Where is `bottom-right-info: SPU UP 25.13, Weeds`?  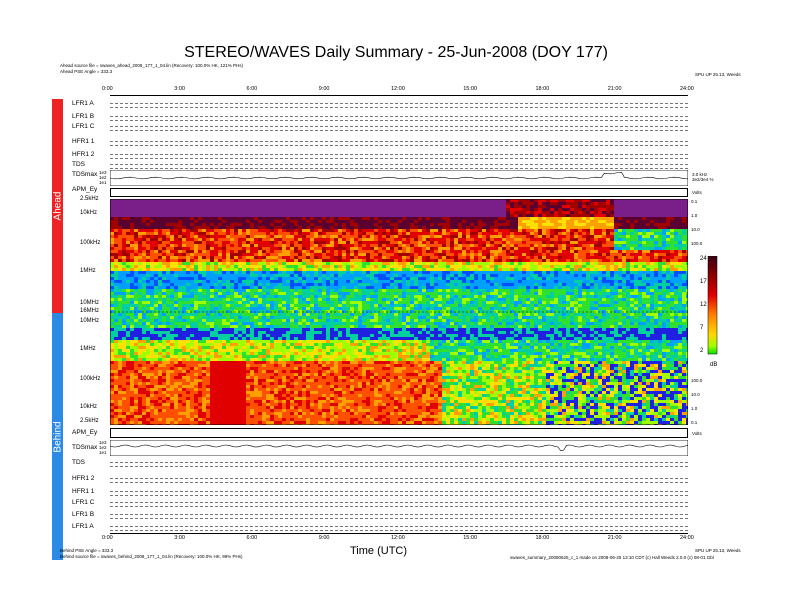 bottom-right-info: SPU UP 25.13, Weeds is located at coordinates (718, 550).